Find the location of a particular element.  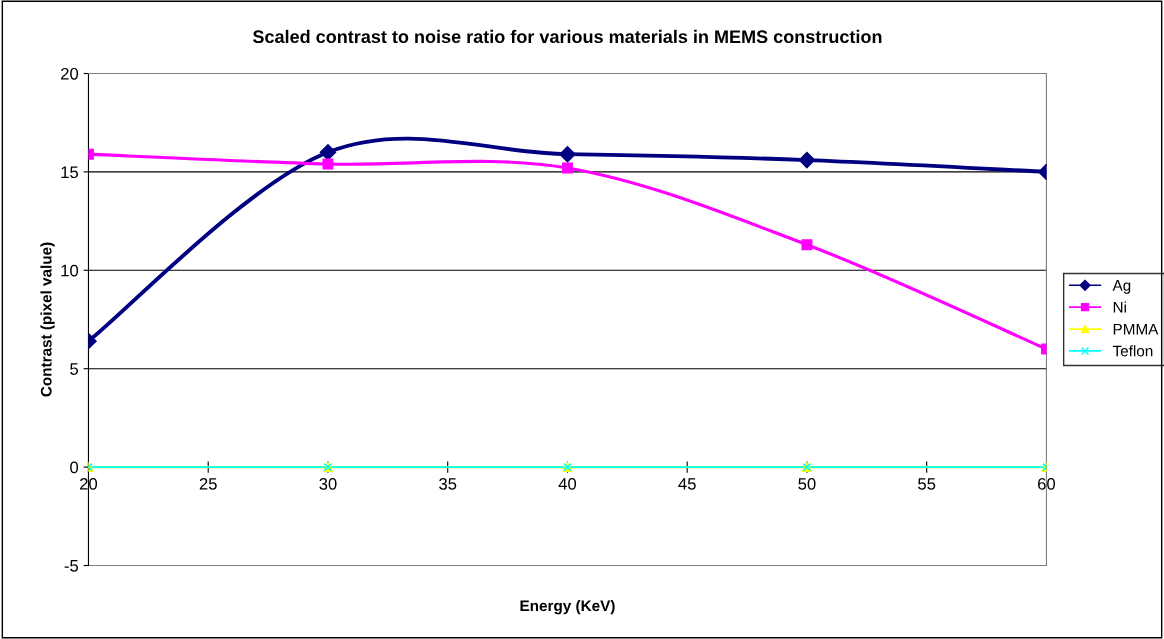

legend-label: PMMA is located at coordinates (1136, 329).